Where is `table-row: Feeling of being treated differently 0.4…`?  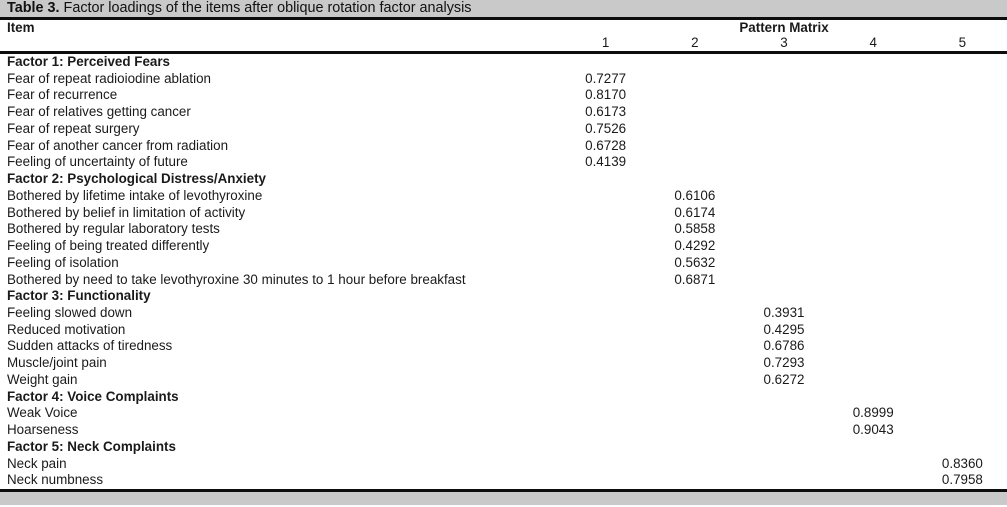
table-row: Feeling of being treated differently 0.4… is located at coordinates (503, 246).